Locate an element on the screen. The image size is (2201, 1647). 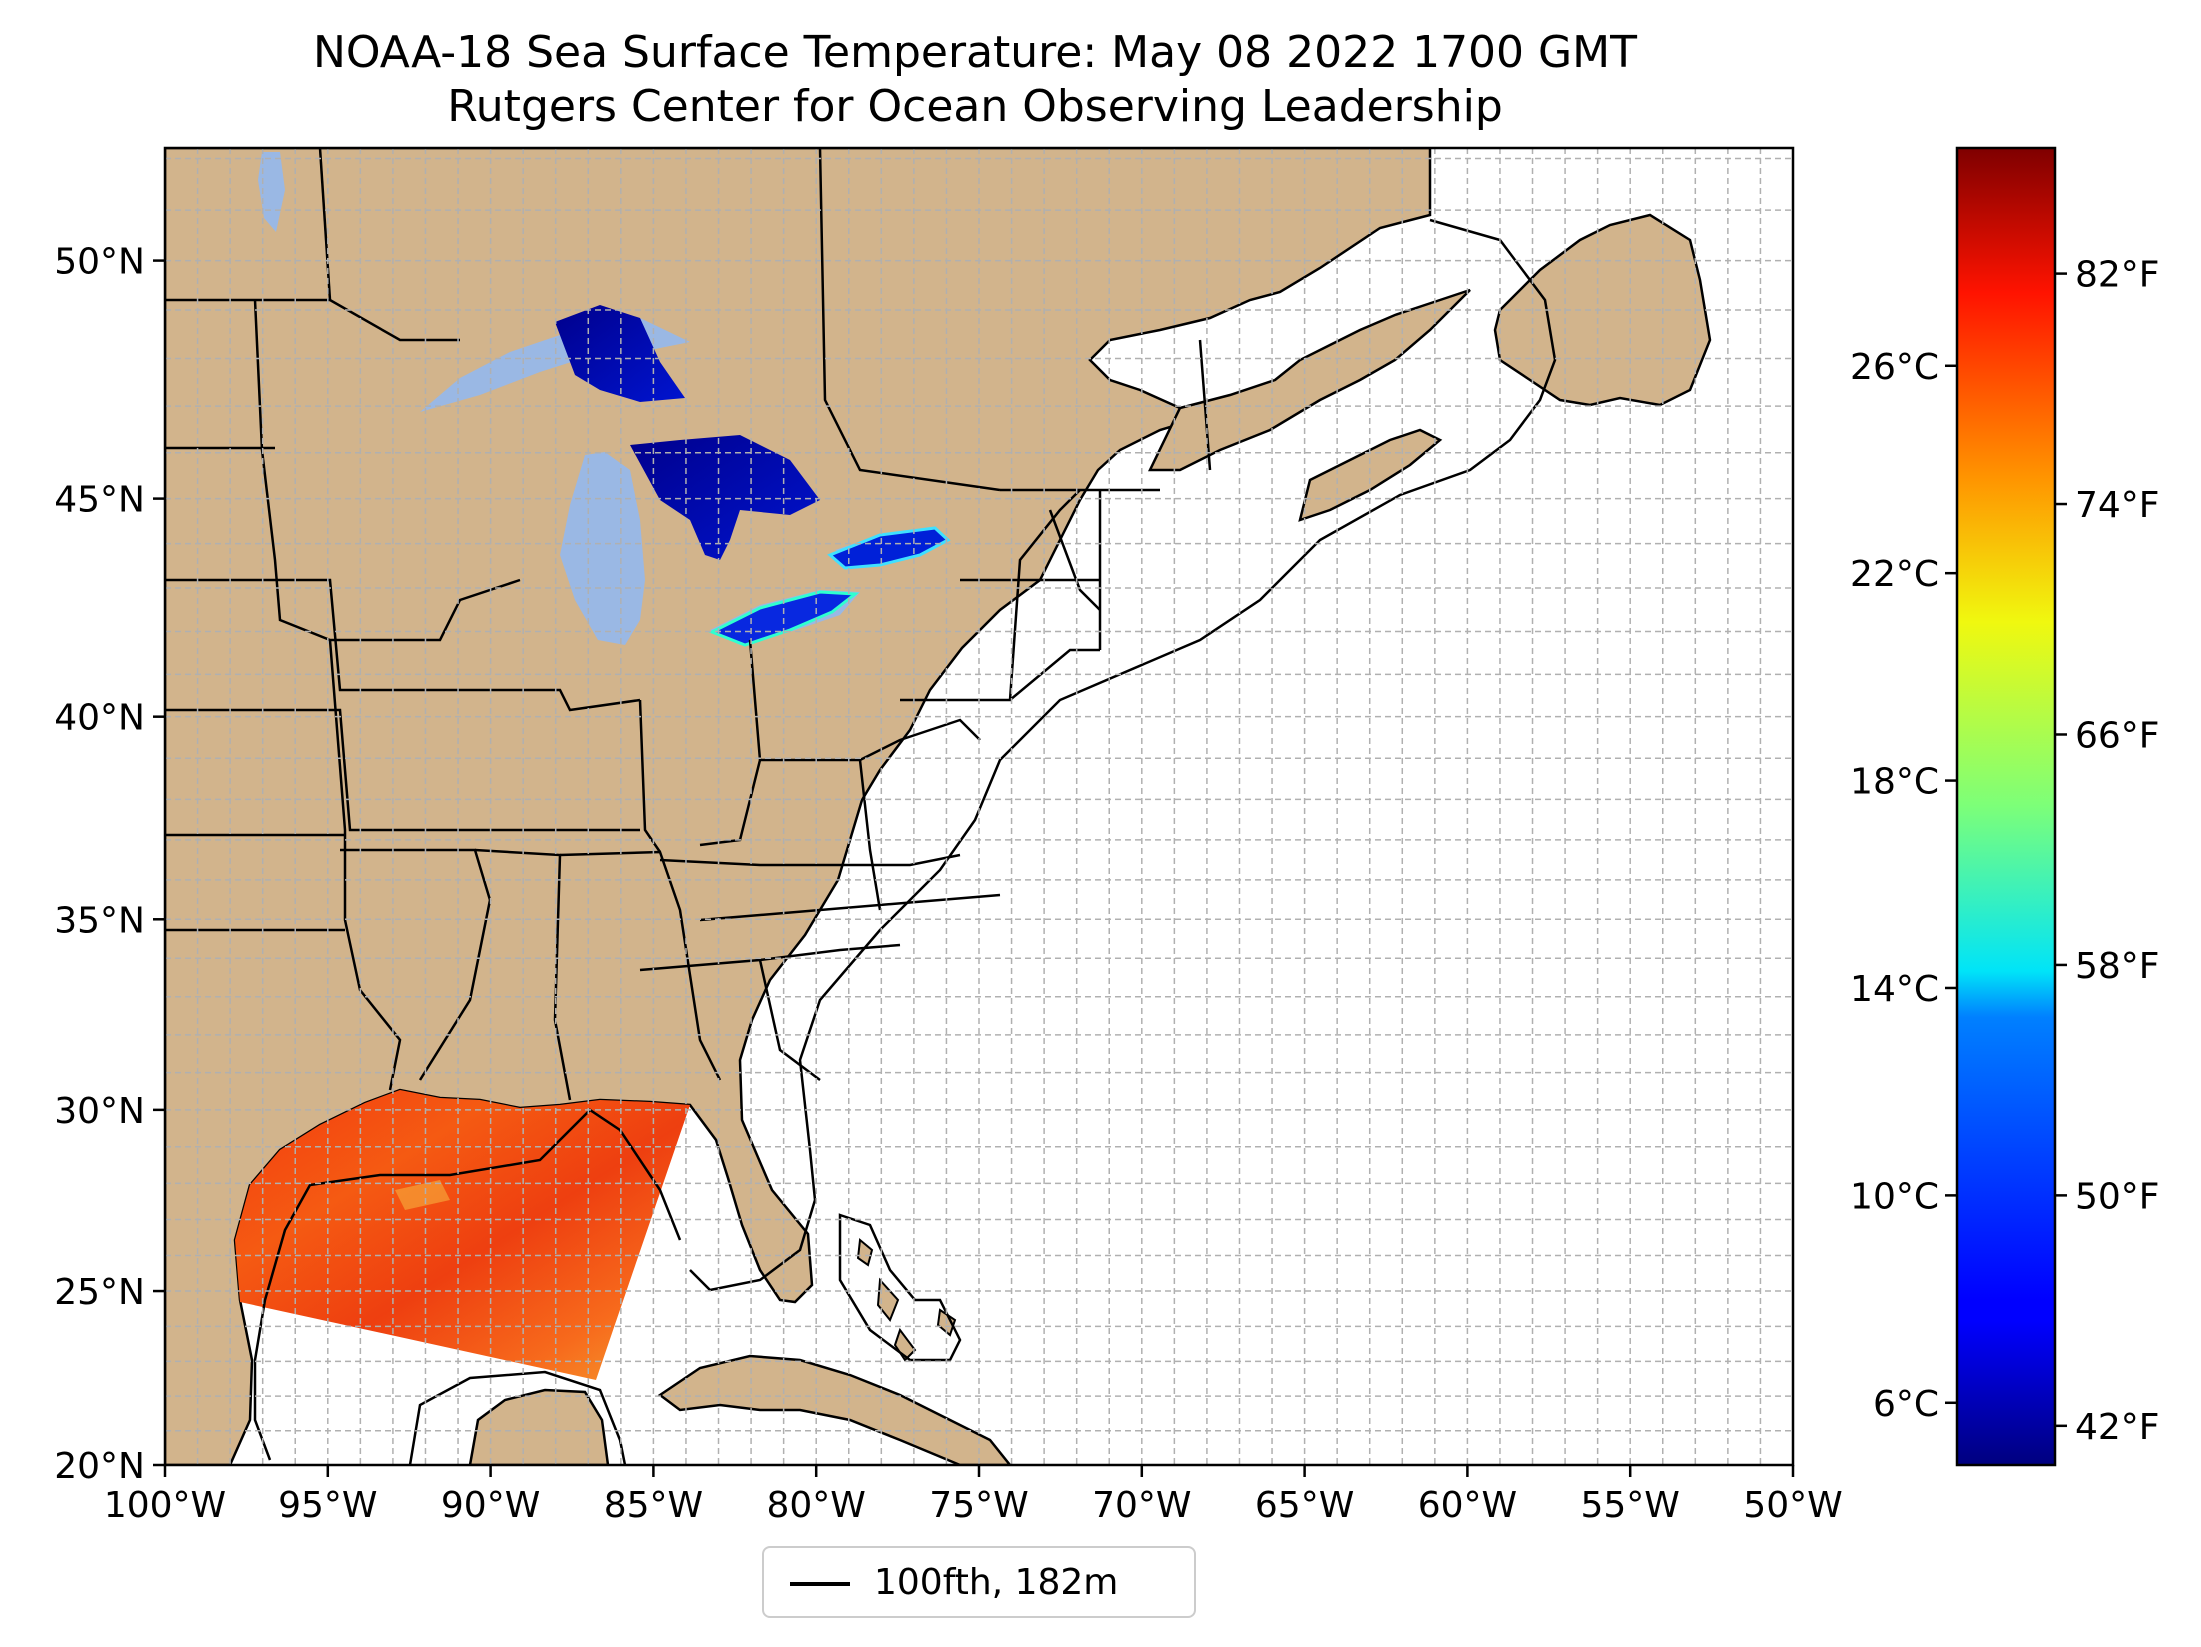
longitude-tick-label: 95°W is located at coordinates (327, 1505).